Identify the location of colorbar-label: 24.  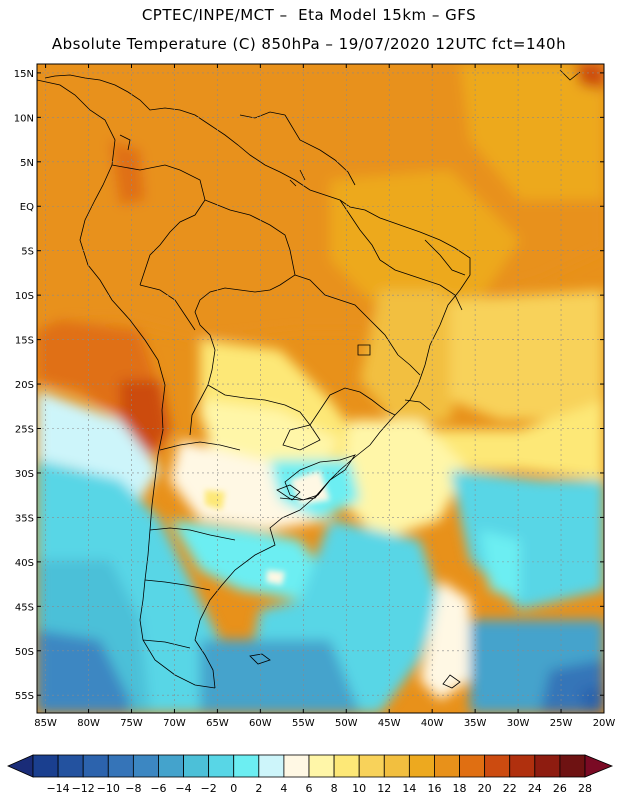
(535, 788).